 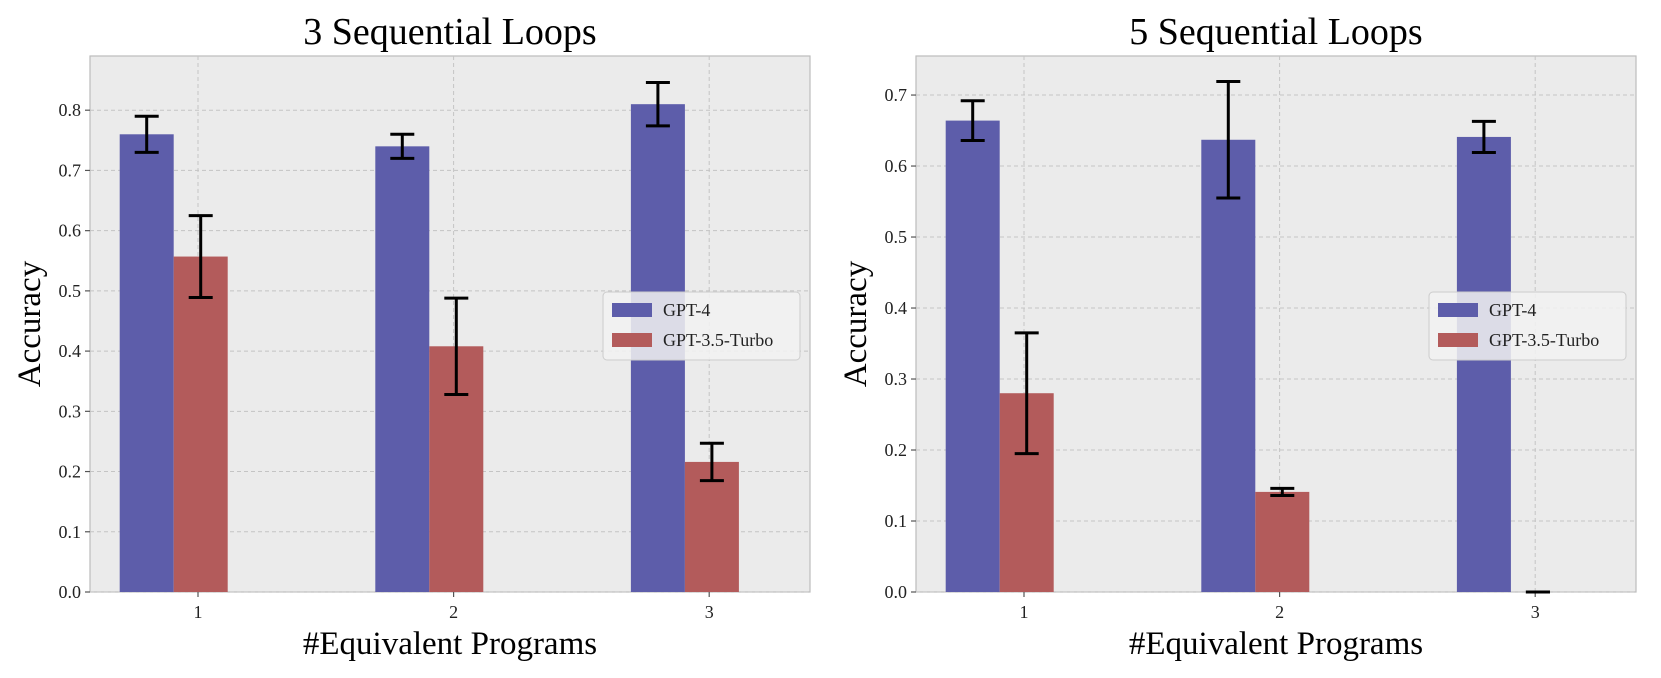 I want to click on y-tick-label: 0.8, so click(x=70, y=110).